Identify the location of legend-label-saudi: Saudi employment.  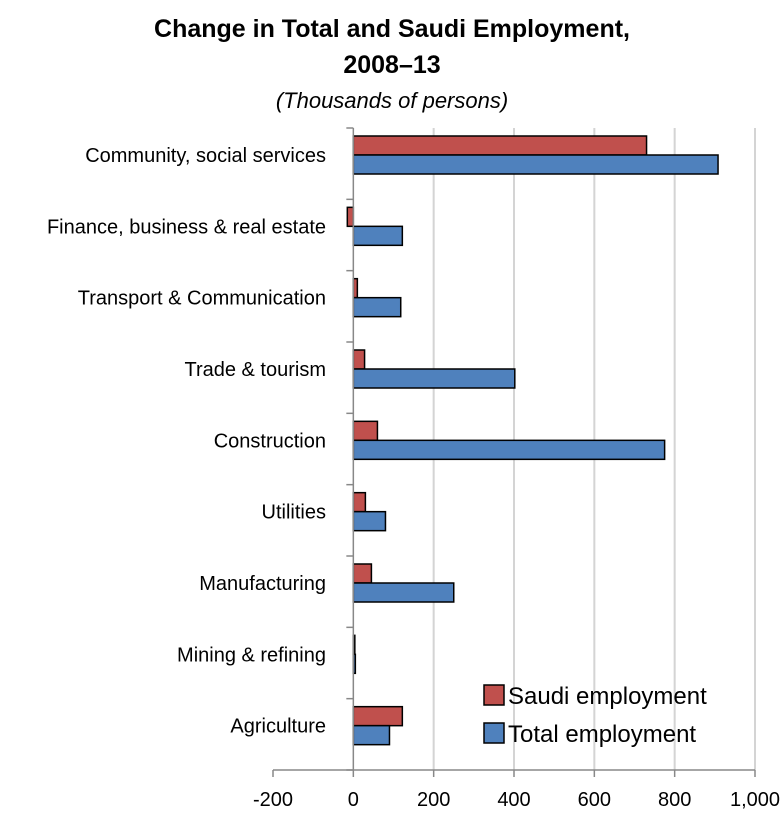
(607, 696).